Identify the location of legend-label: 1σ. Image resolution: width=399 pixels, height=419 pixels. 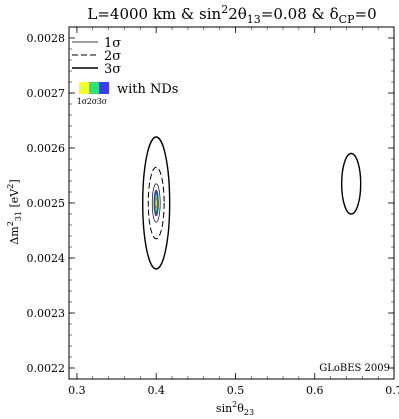
(112, 43).